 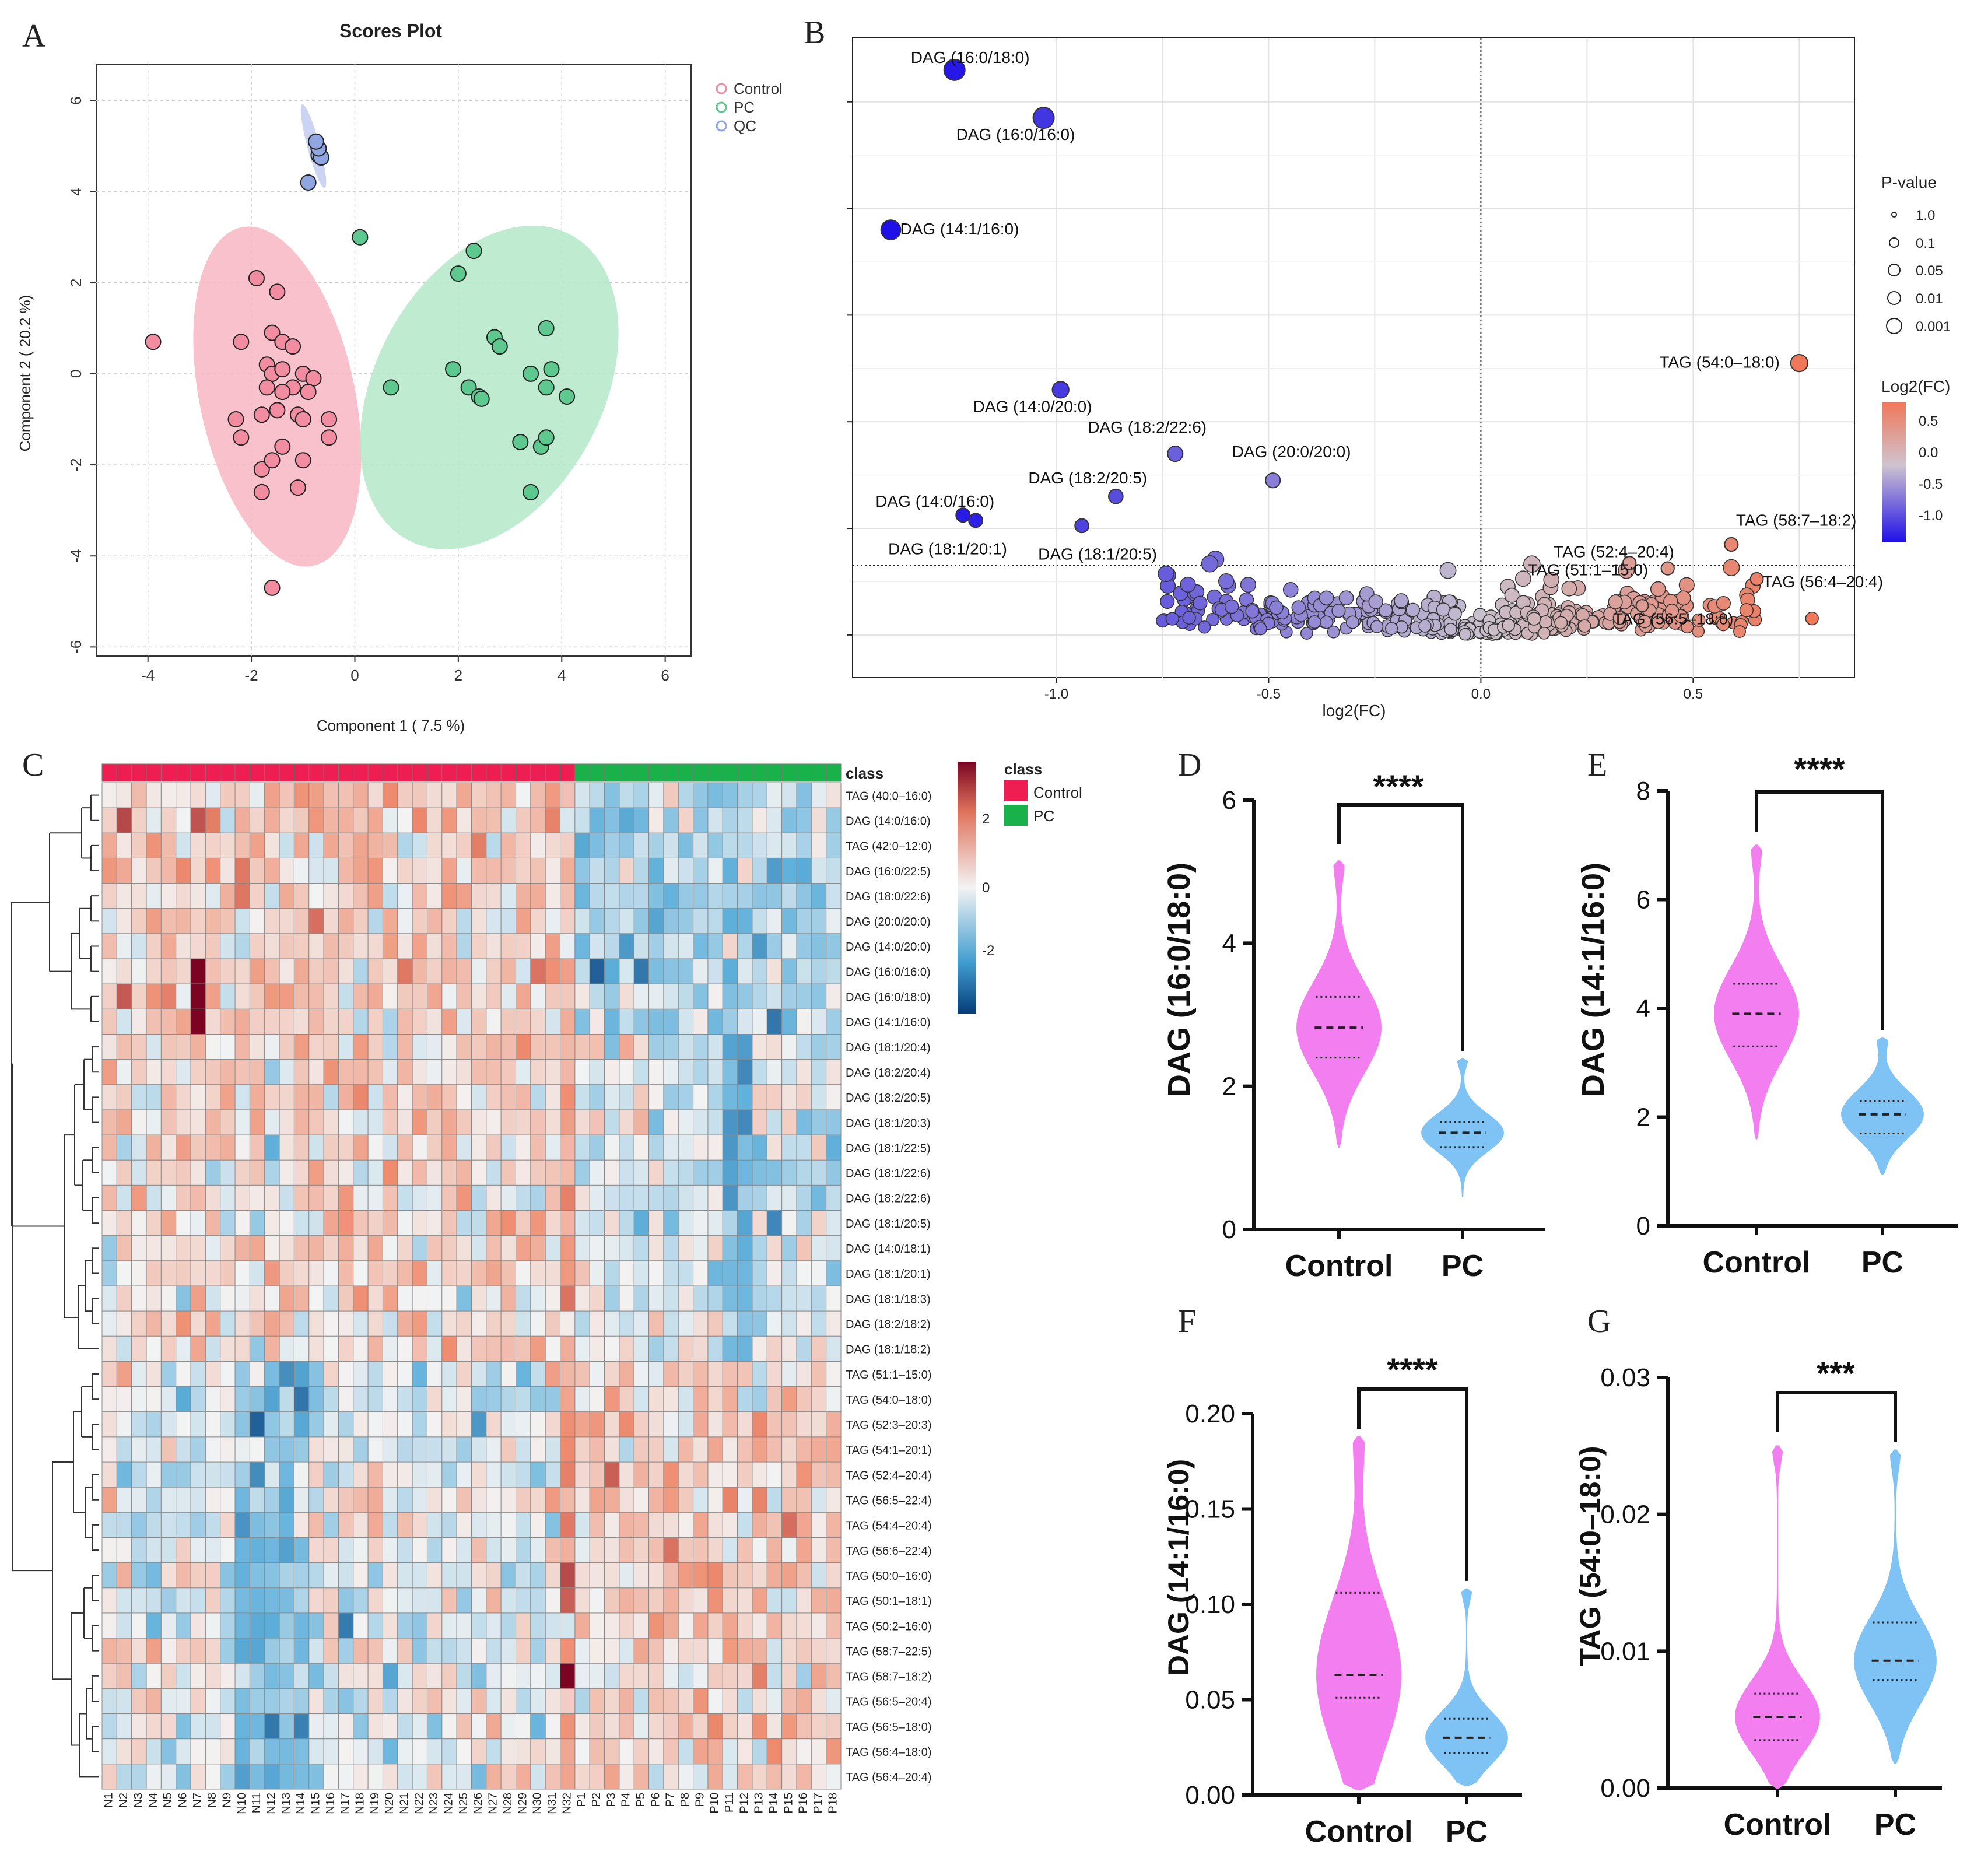 What do you see at coordinates (888, 1475) in the screenshot?
I see `heatmap-row-label: TAG (52:4–20:4)` at bounding box center [888, 1475].